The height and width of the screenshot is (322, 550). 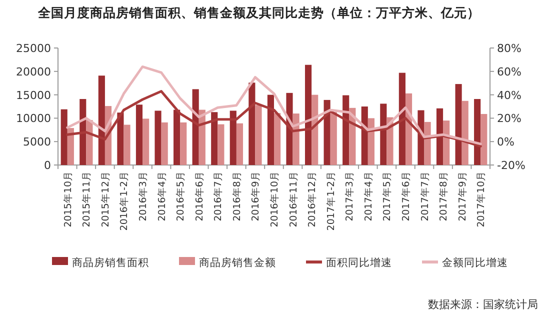 I want to click on y2-tick-label: 20%, so click(x=509, y=119).